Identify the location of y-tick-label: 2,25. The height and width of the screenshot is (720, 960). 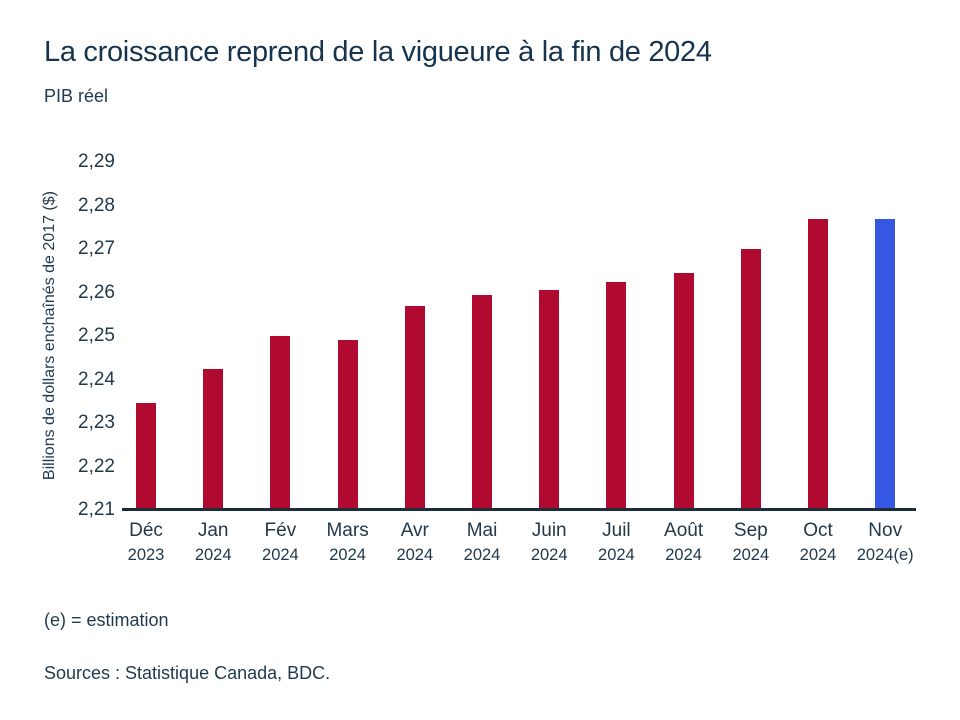
(96, 335).